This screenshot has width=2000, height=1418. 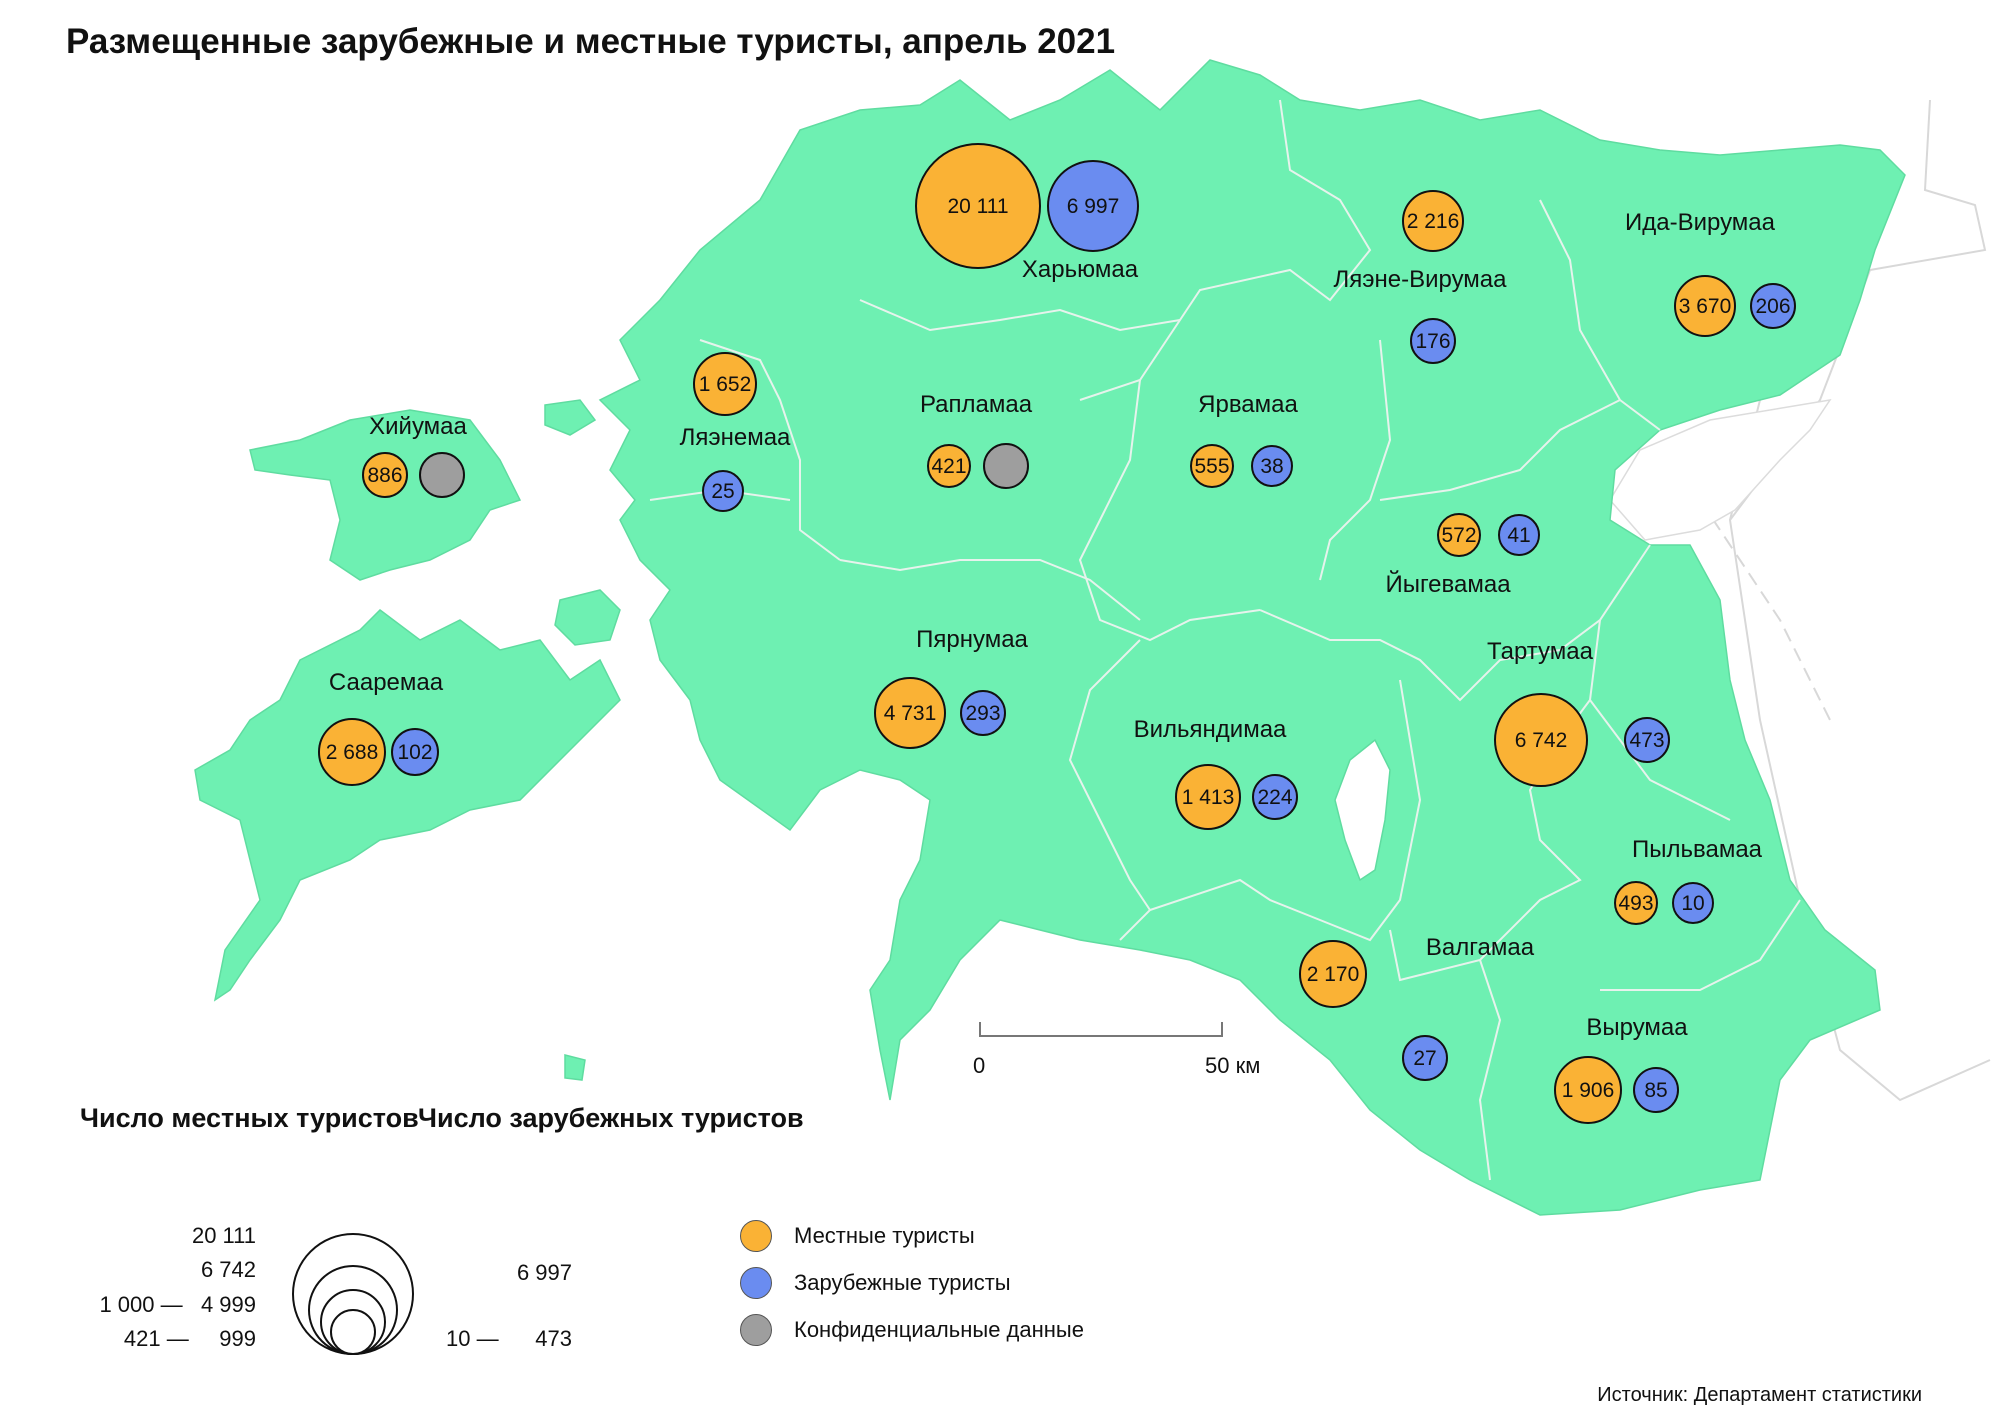 I want to click on confidential-swatch, so click(x=756, y=1330).